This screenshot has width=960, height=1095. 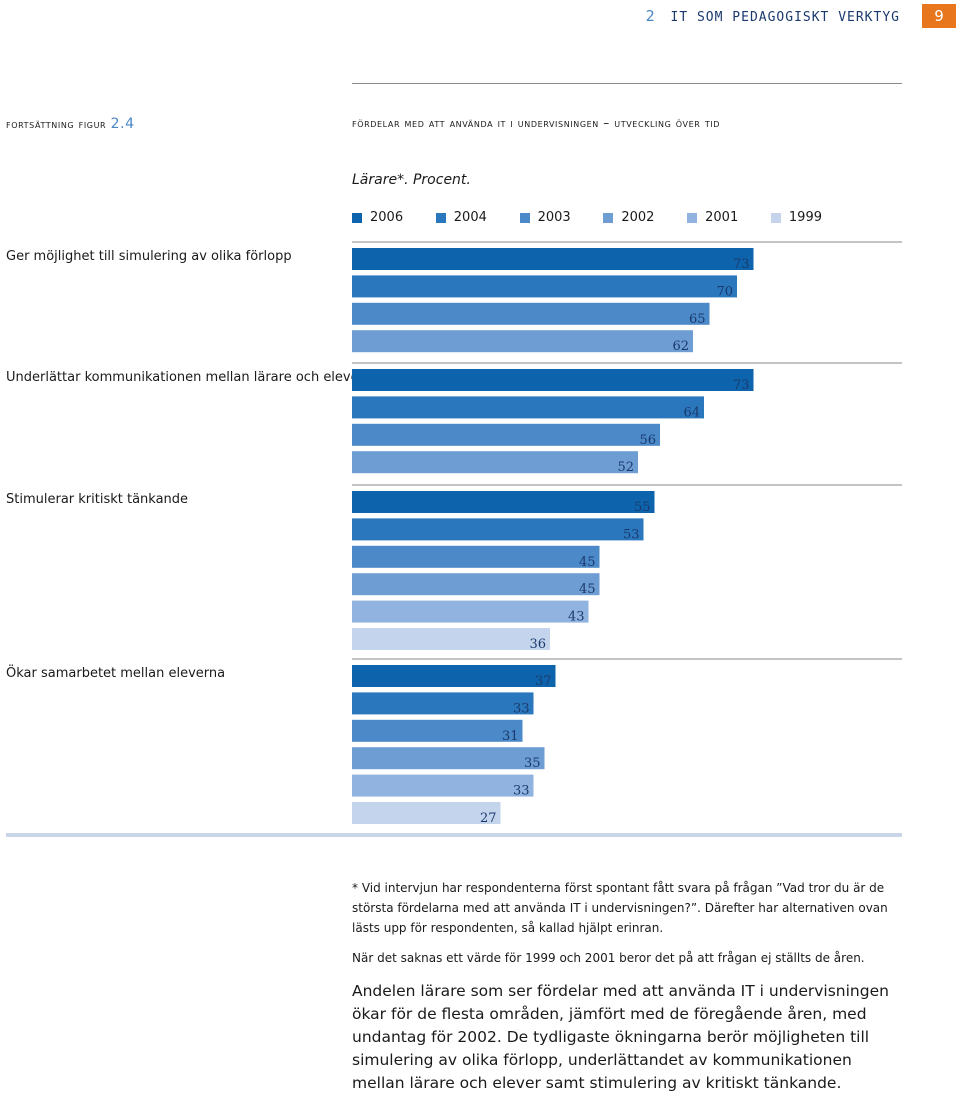 I want to click on legend-swatch-2006, so click(x=357, y=217).